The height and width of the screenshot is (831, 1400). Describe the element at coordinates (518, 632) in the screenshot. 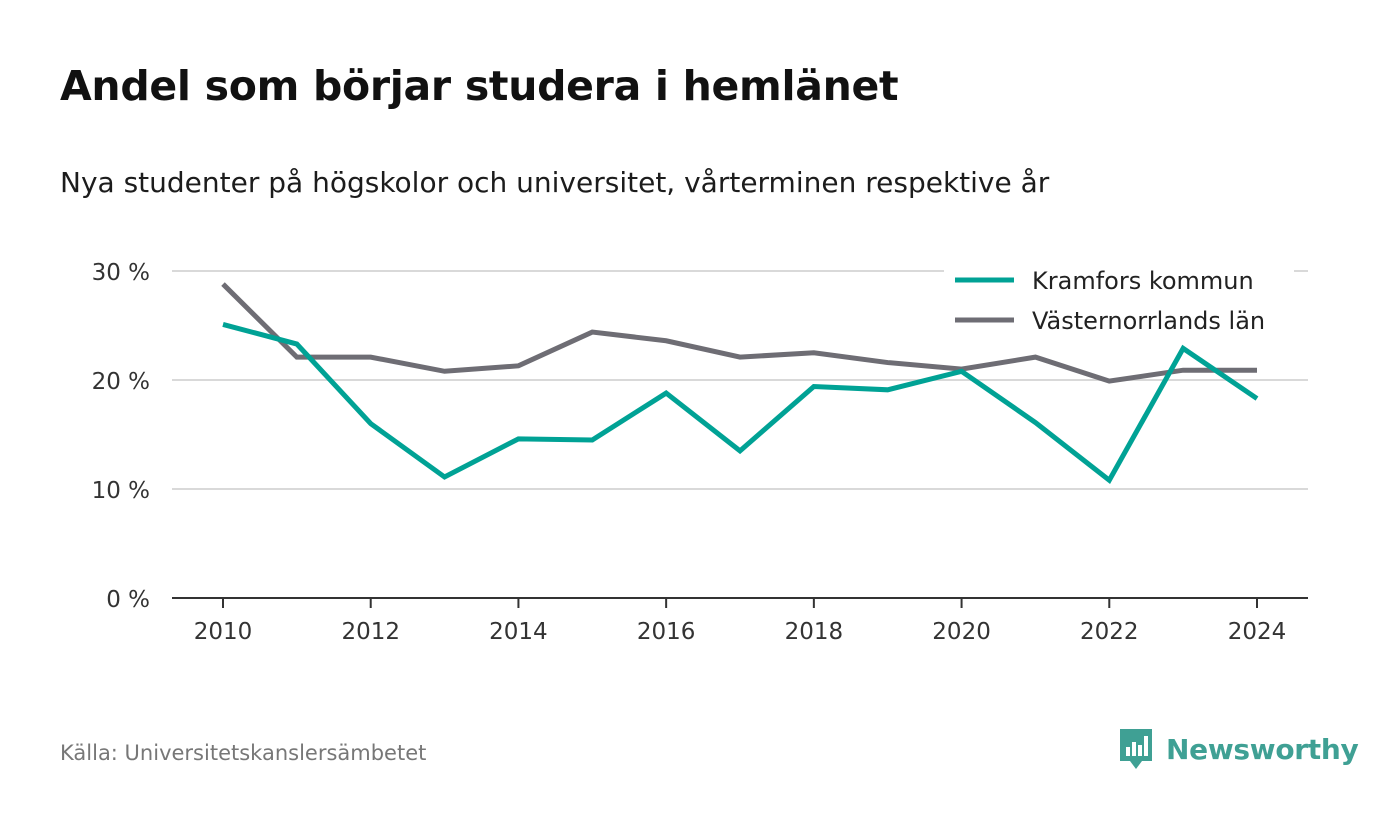

I see `x-tick-label: 2014` at that location.